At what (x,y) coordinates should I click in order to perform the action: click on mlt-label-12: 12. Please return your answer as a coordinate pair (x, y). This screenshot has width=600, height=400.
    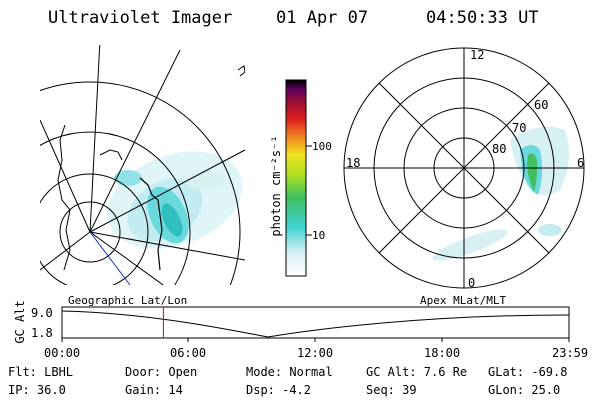
    Looking at the image, I should click on (477, 55).